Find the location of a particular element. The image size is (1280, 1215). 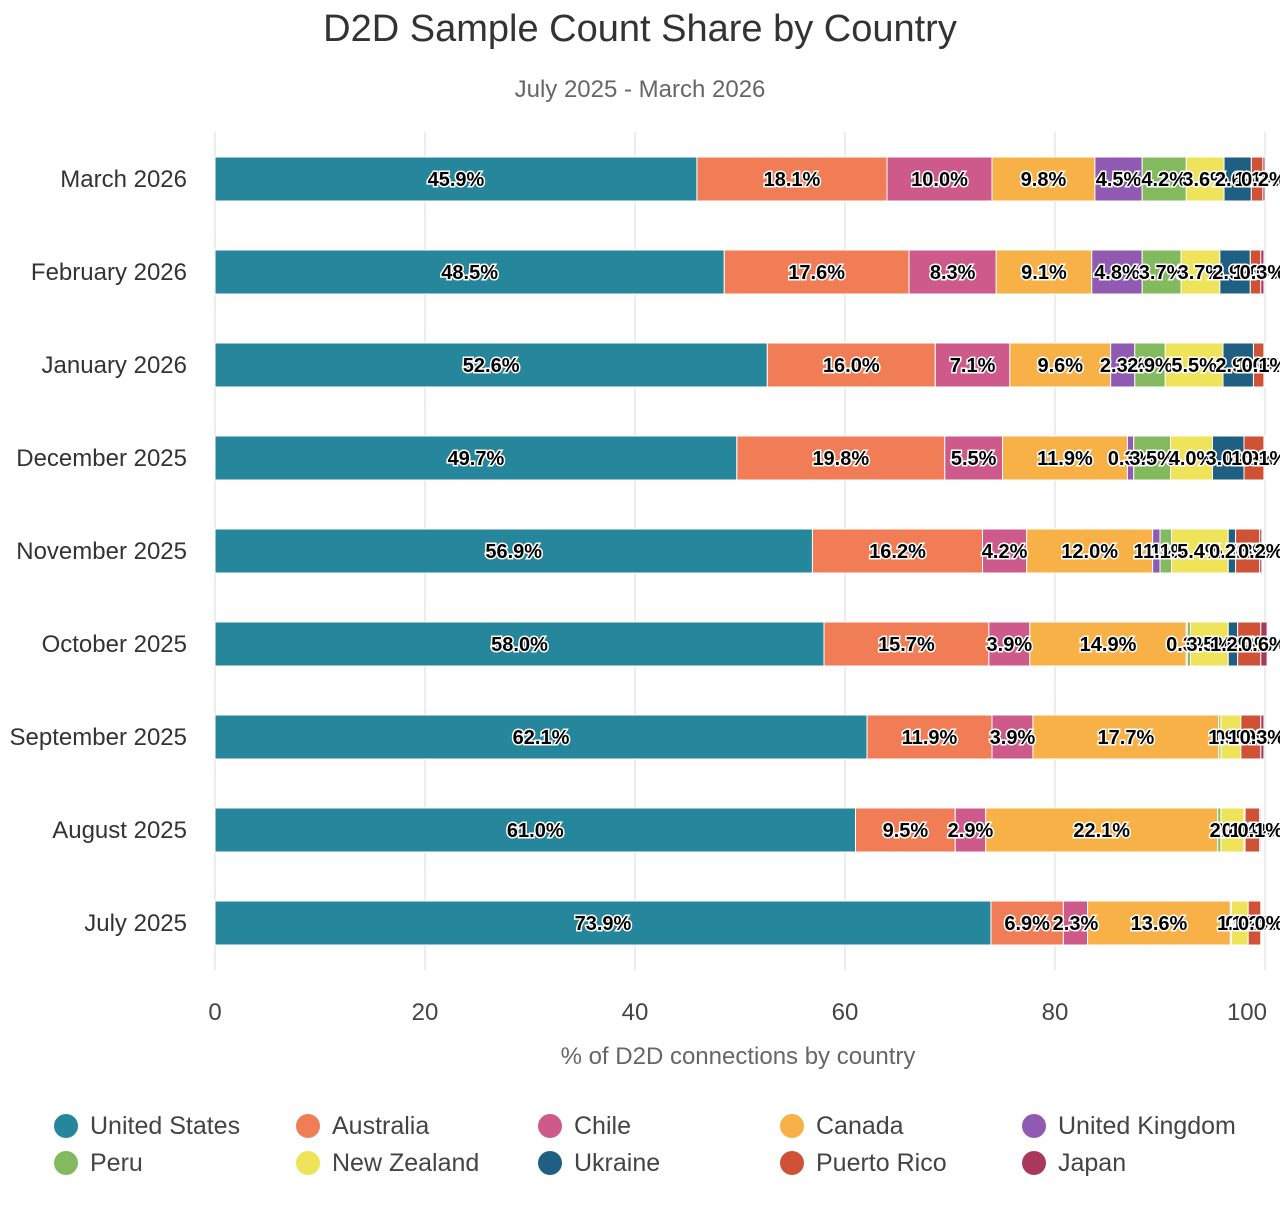

data-label: 7.1% is located at coordinates (973, 366).